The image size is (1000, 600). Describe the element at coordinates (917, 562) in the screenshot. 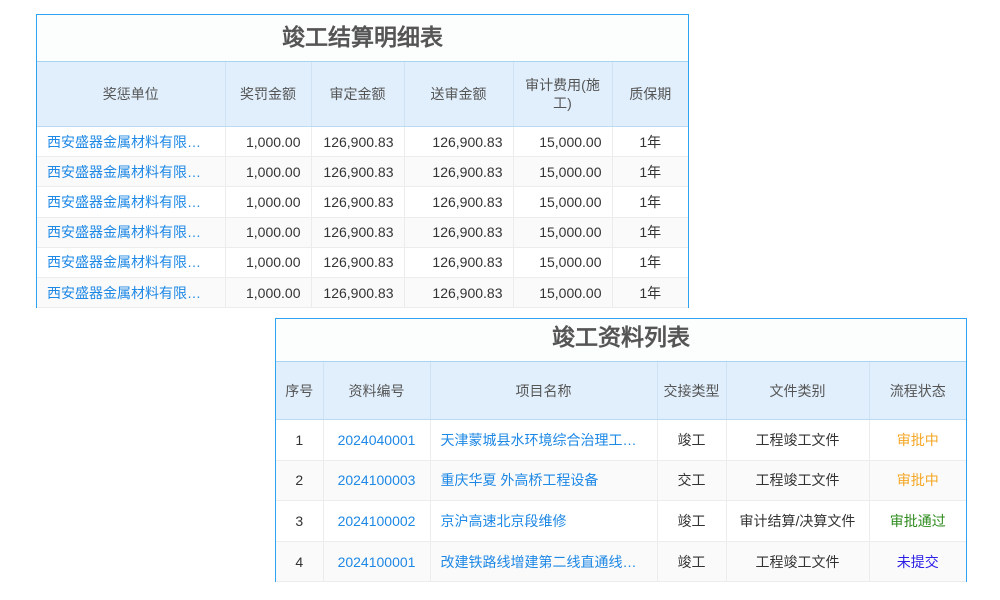

I see `status-badge: 未提交` at that location.